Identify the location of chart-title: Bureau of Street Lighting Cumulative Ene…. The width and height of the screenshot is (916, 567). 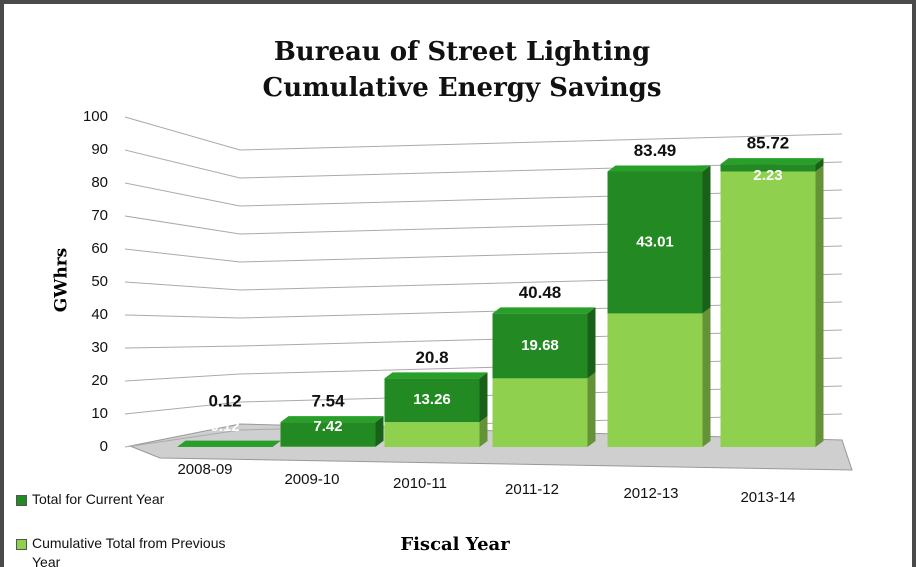
(462, 70).